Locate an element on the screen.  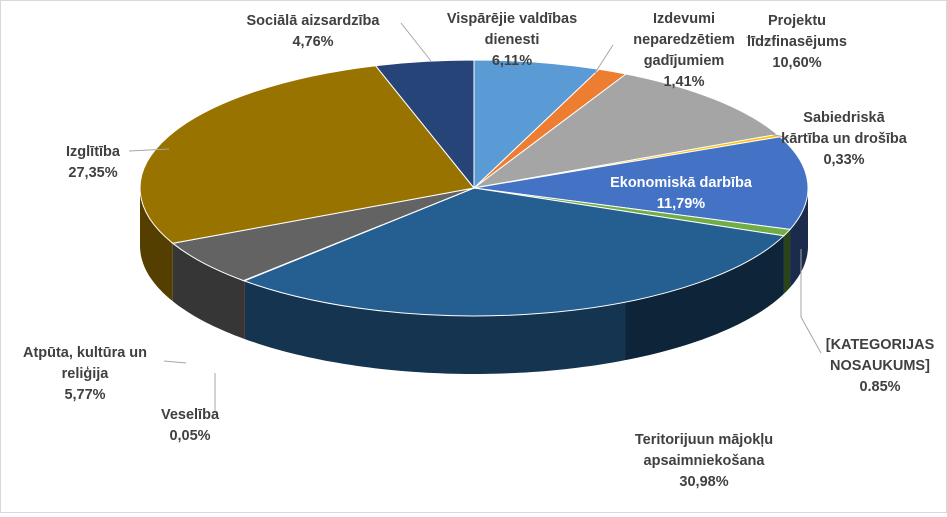
category-label-3: Sabiedriskā is located at coordinates (844, 118).